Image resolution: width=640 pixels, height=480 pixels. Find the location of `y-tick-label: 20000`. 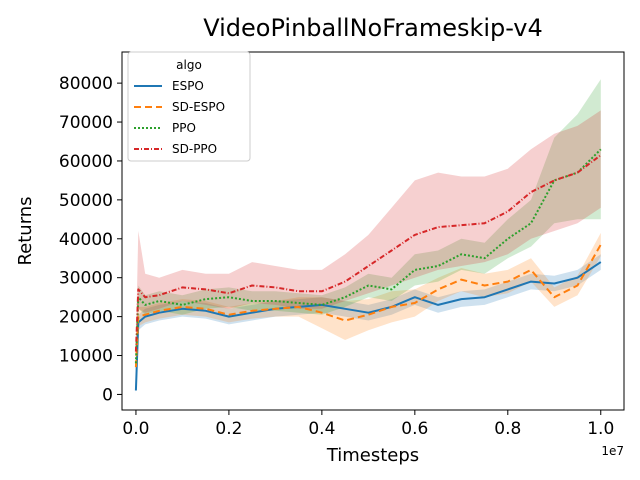

y-tick-label: 20000 is located at coordinates (86, 318).